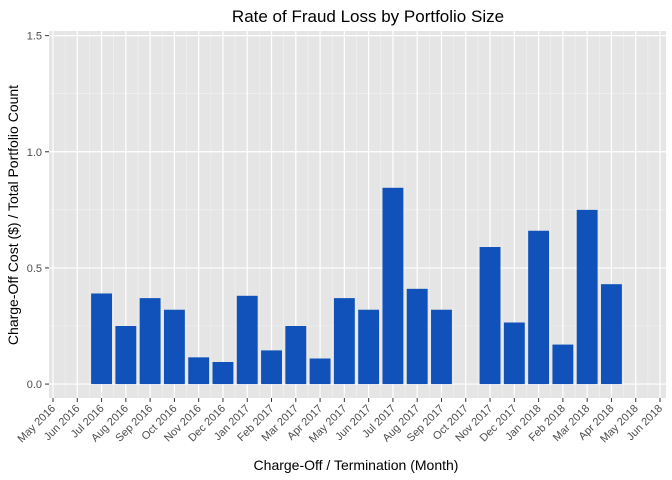 The width and height of the screenshot is (672, 480). Describe the element at coordinates (34, 269) in the screenshot. I see `y-tick-label: 0.5` at that location.